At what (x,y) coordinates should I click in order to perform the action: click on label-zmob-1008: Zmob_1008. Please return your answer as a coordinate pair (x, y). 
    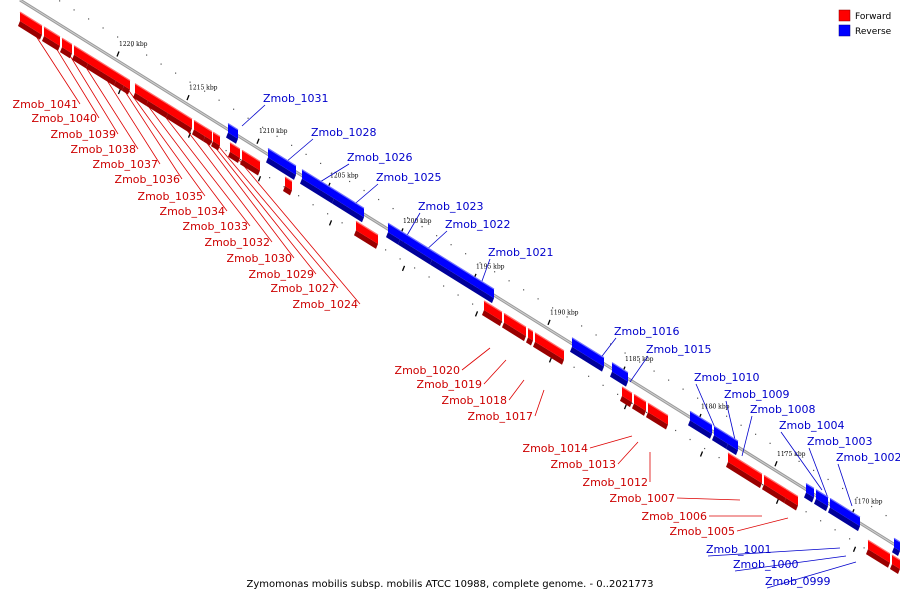
    Looking at the image, I should click on (782, 409).